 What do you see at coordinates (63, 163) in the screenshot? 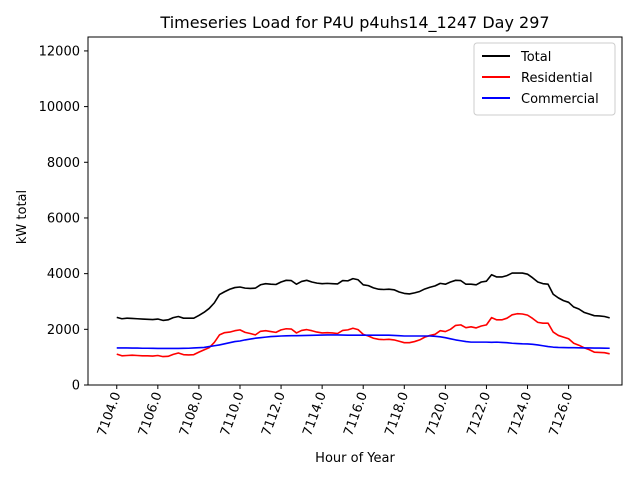
I see `y-tick-label: 8000` at bounding box center [63, 163].